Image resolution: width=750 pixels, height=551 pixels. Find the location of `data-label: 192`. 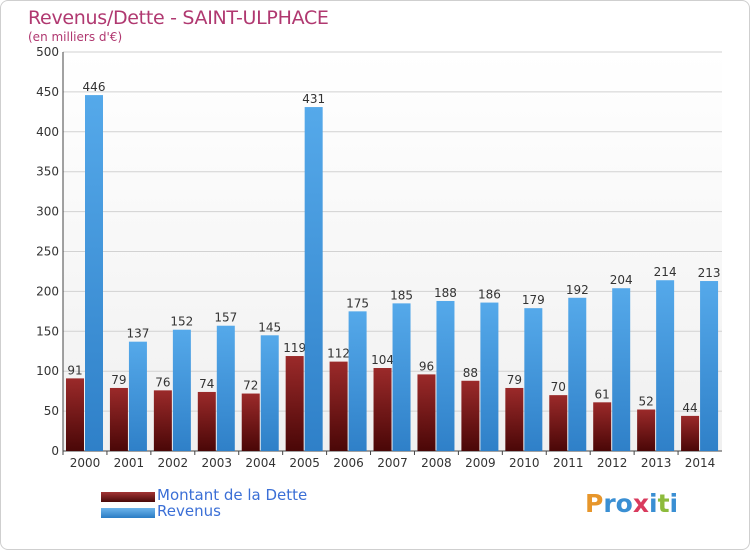

data-label: 192 is located at coordinates (577, 290).